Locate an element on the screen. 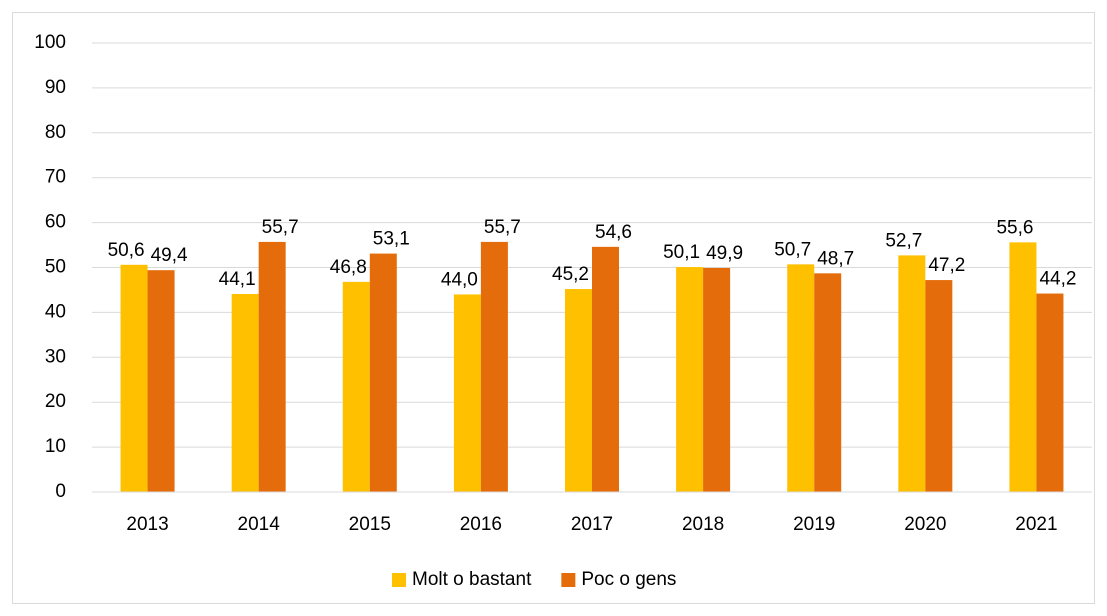 This screenshot has width=1107, height=616. data-label: 49,9 is located at coordinates (724, 253).